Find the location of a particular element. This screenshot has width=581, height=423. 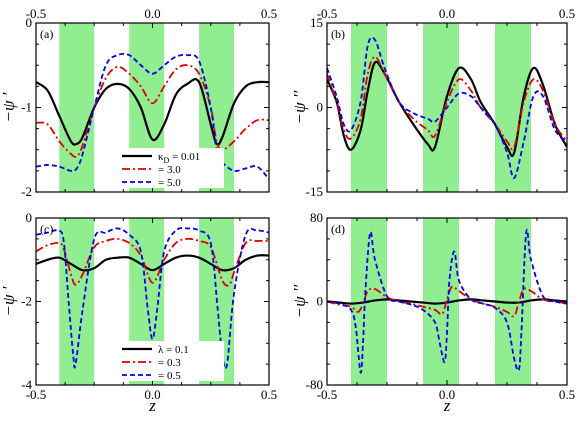

y-tick-label: -80 is located at coordinates (314, 384).